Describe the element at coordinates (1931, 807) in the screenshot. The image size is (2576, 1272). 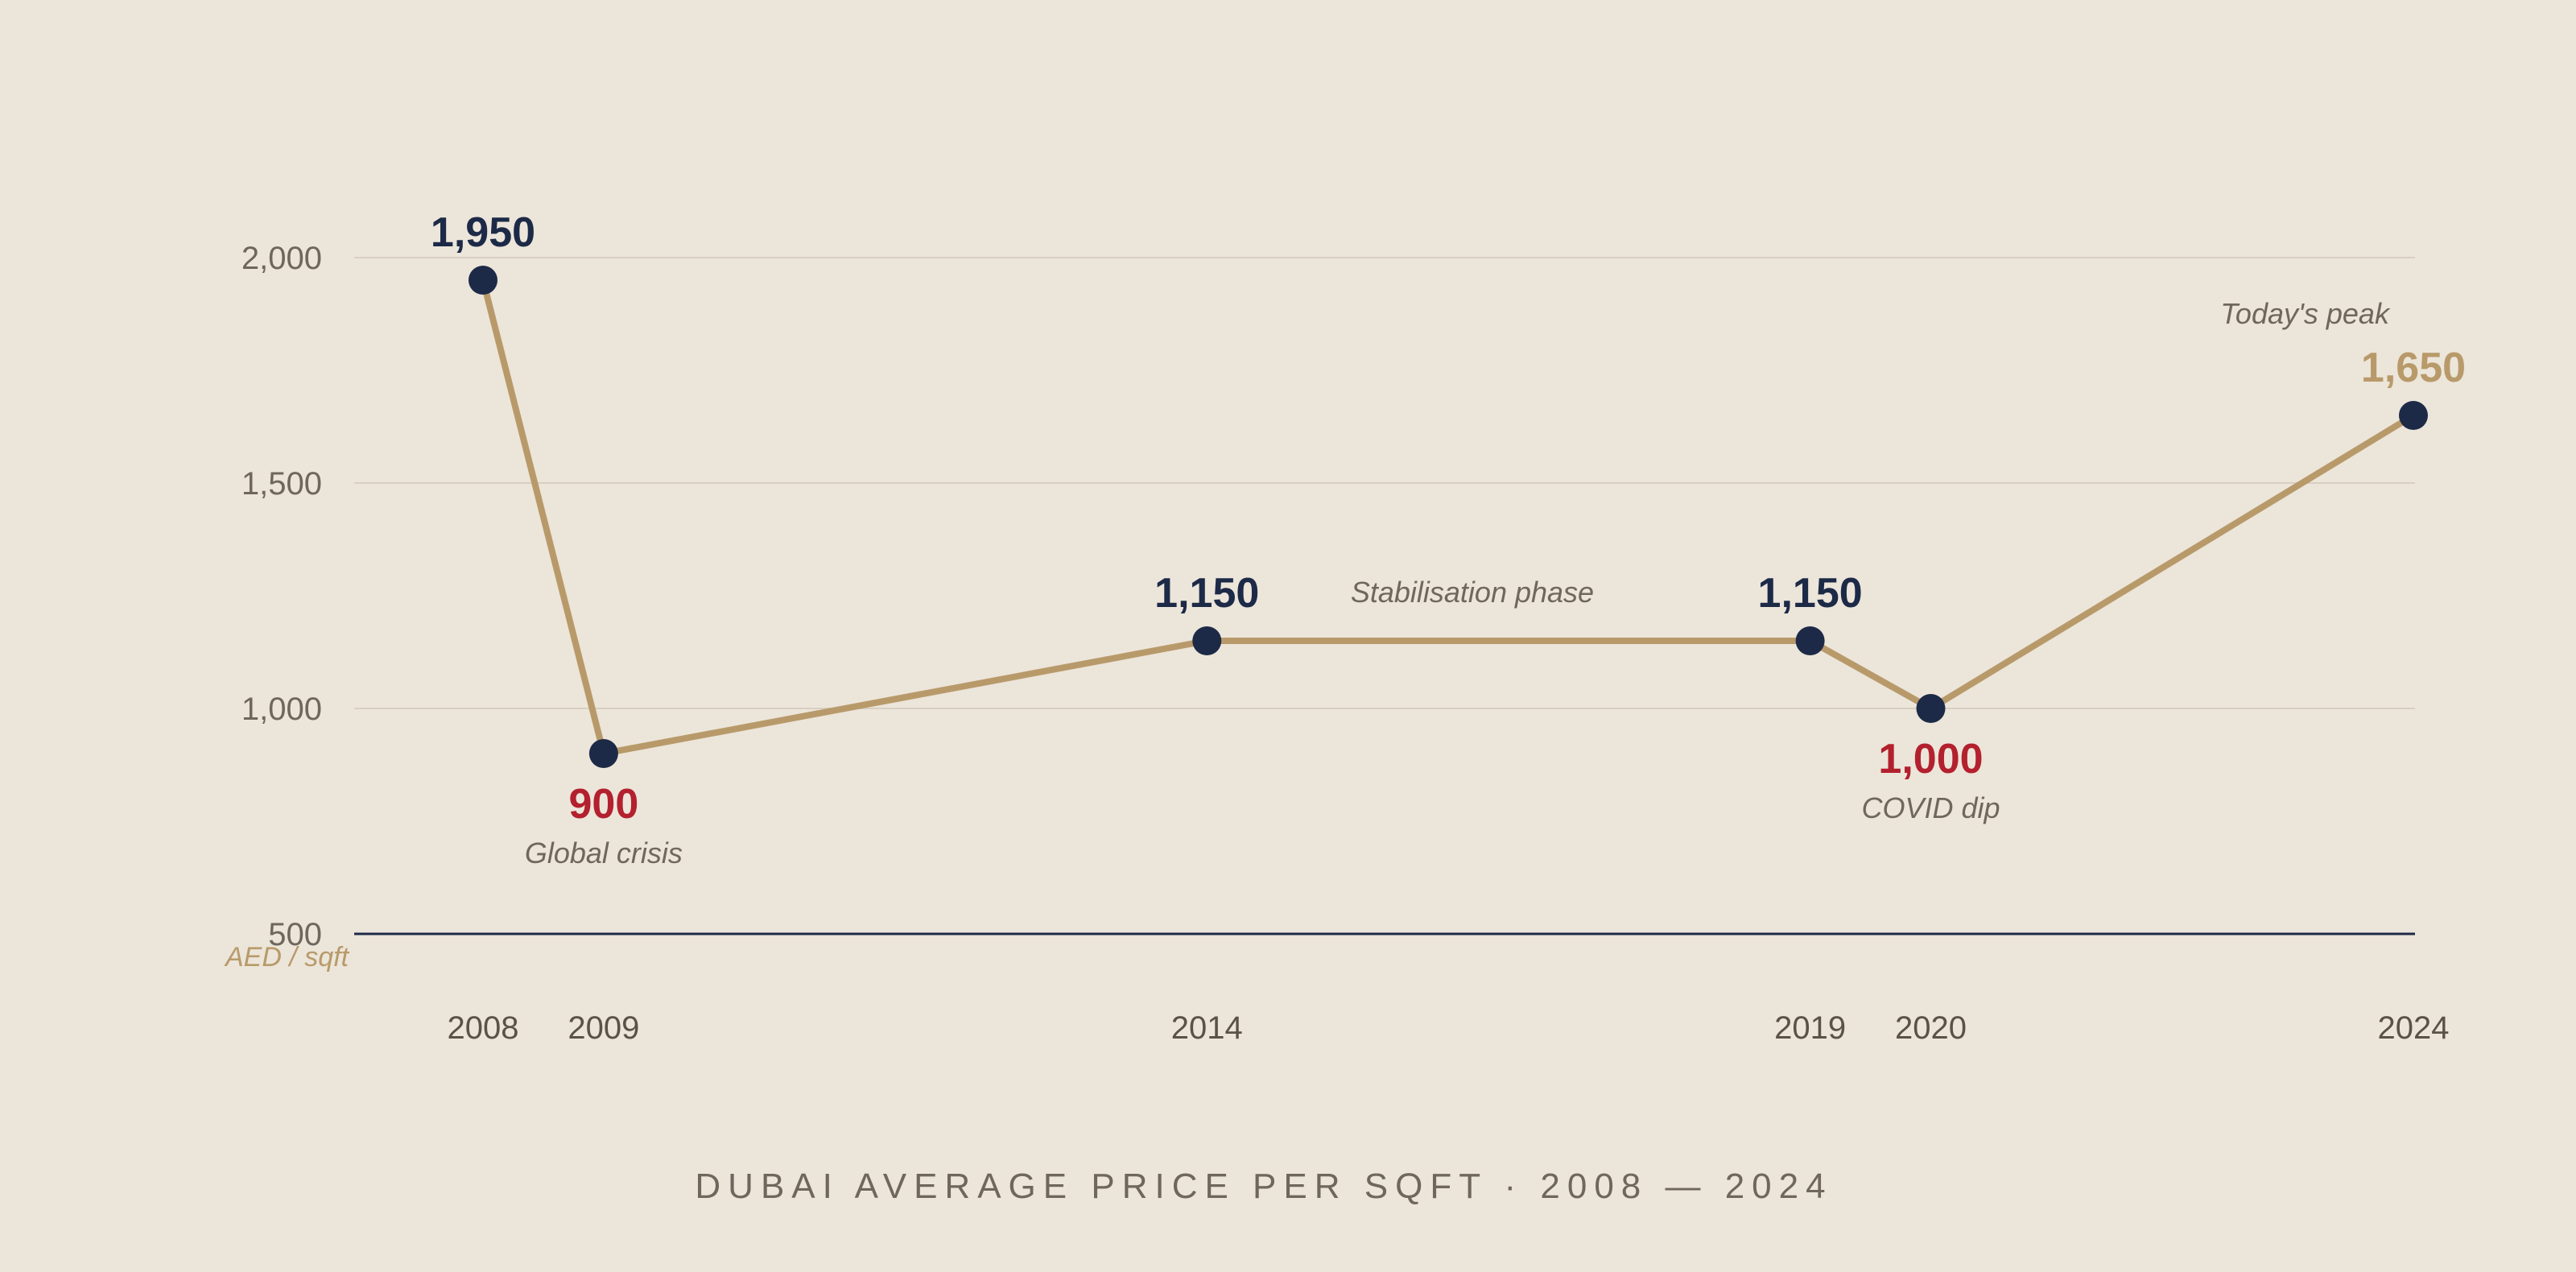
I see `annotation: COVID dip` at that location.